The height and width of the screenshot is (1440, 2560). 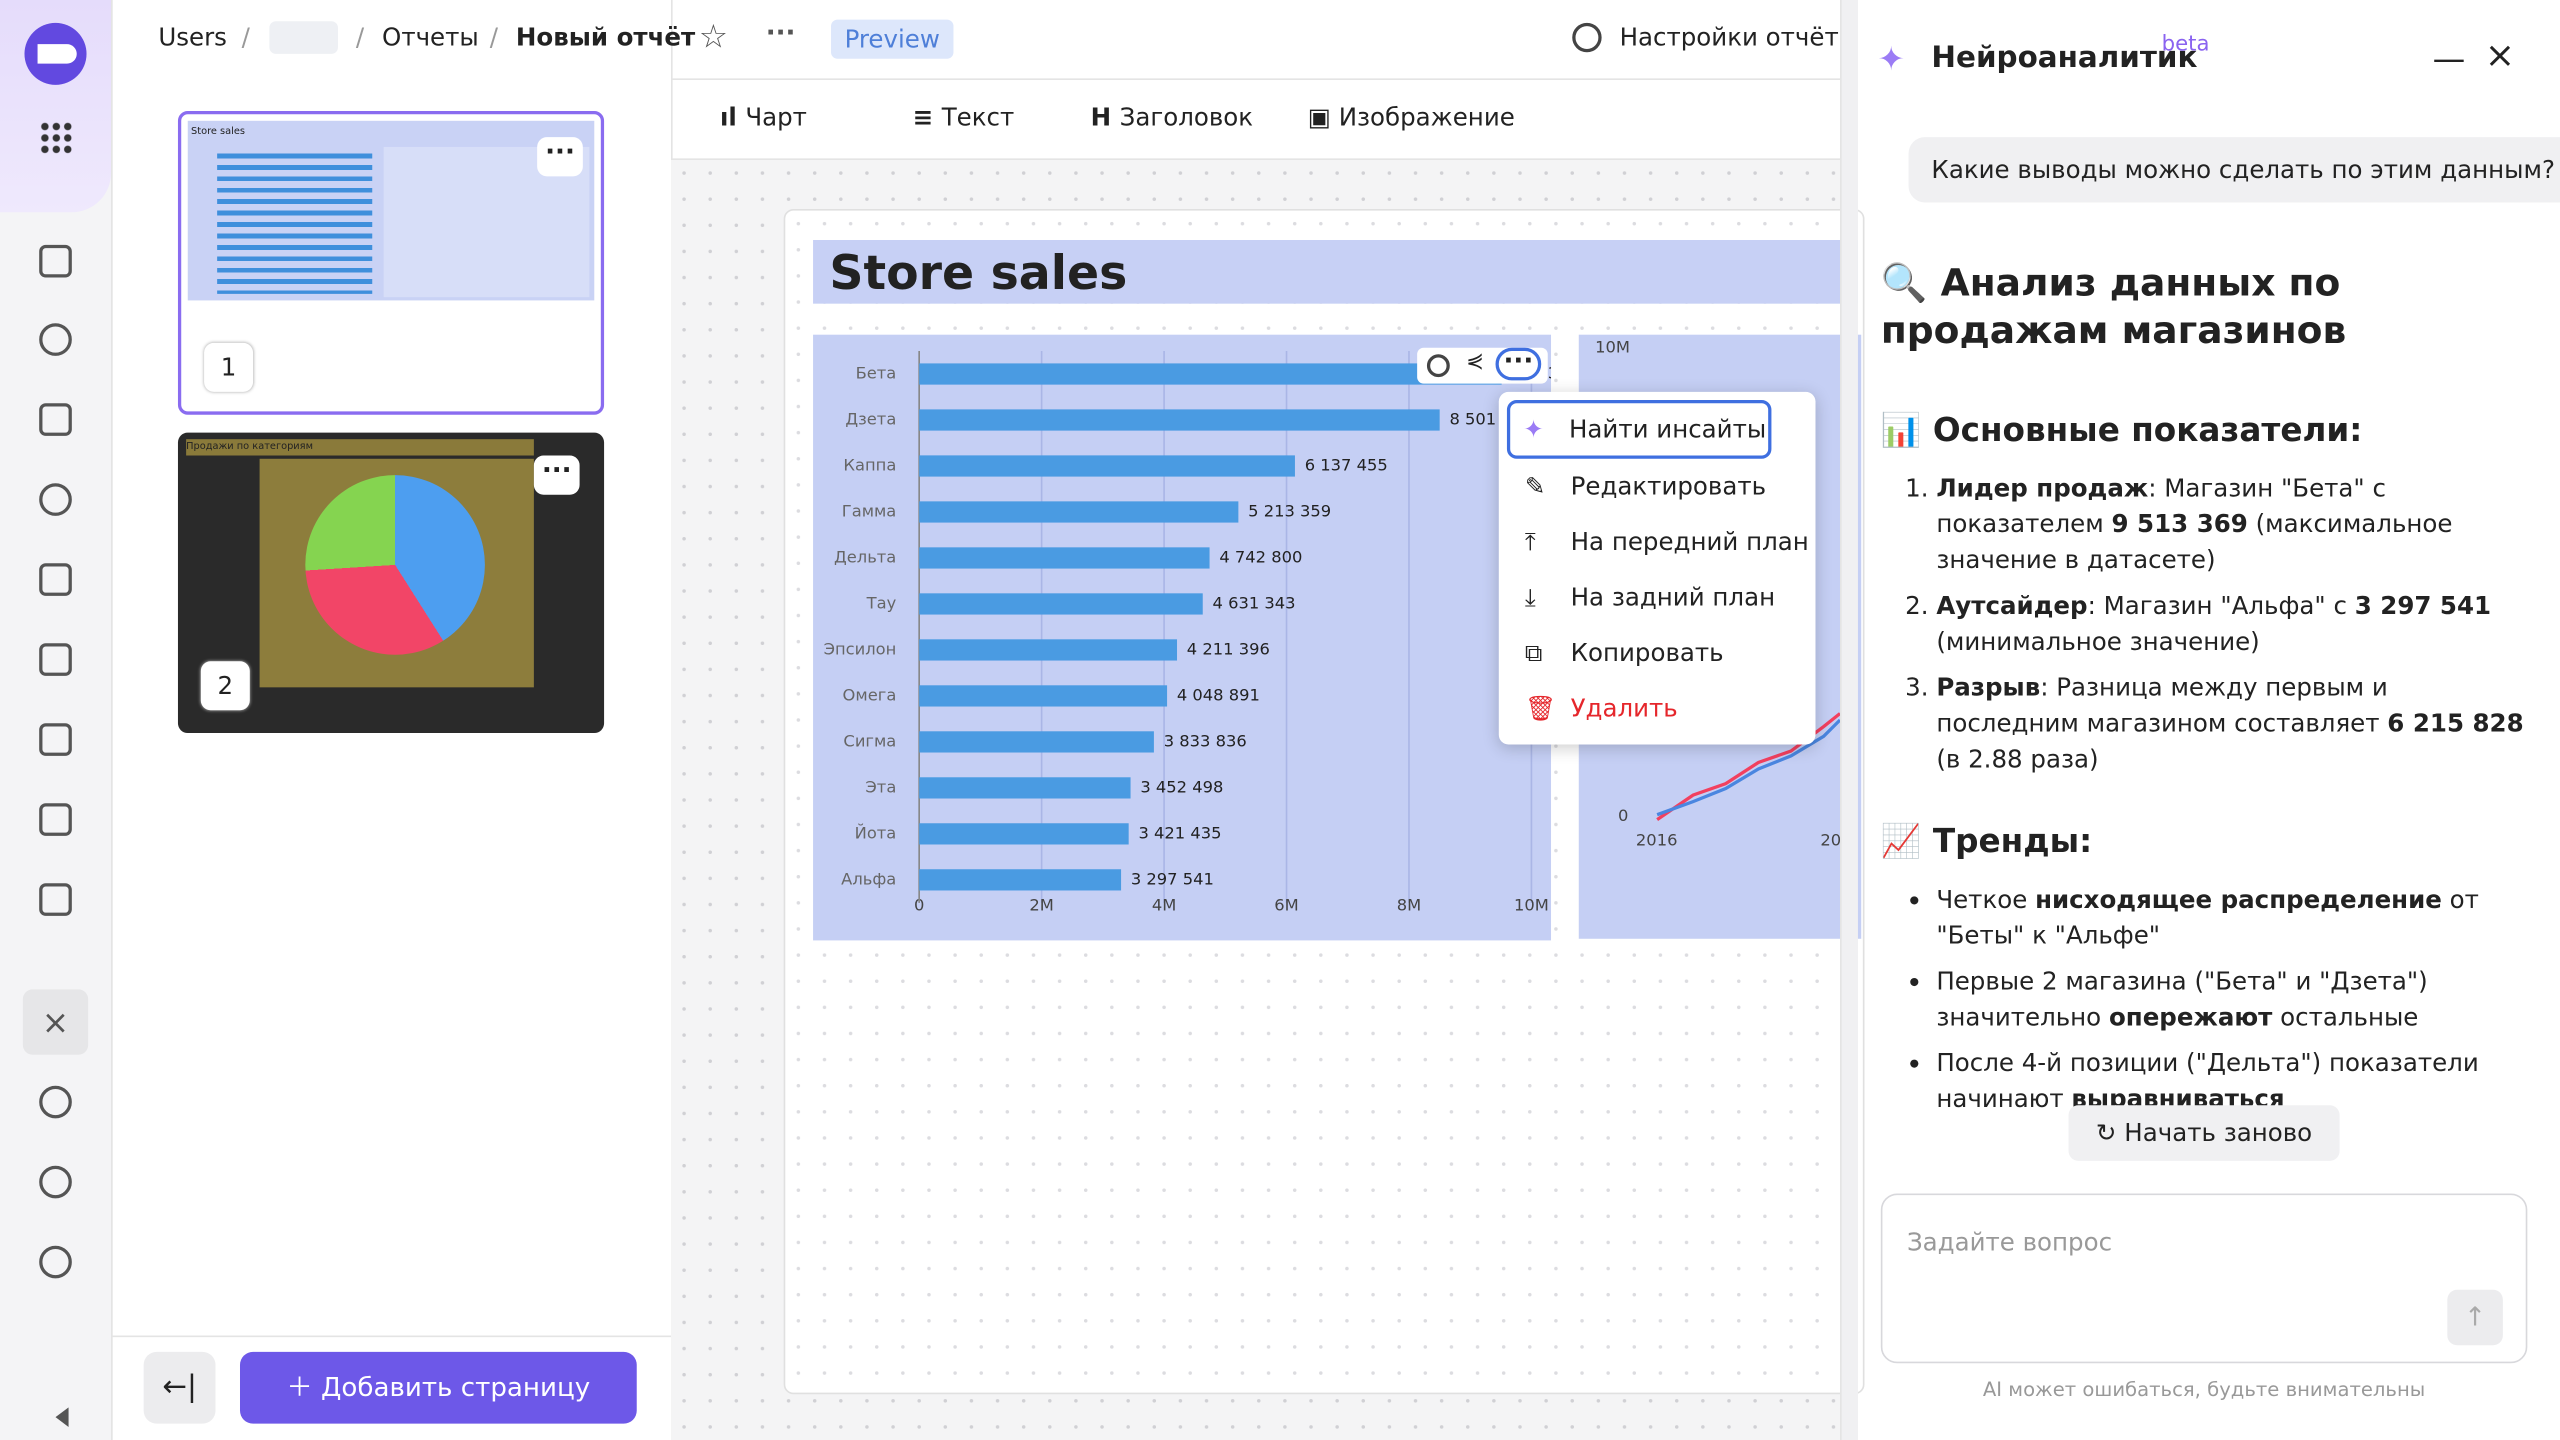 What do you see at coordinates (880, 786) in the screenshot?
I see `y-tick-label: Эта` at bounding box center [880, 786].